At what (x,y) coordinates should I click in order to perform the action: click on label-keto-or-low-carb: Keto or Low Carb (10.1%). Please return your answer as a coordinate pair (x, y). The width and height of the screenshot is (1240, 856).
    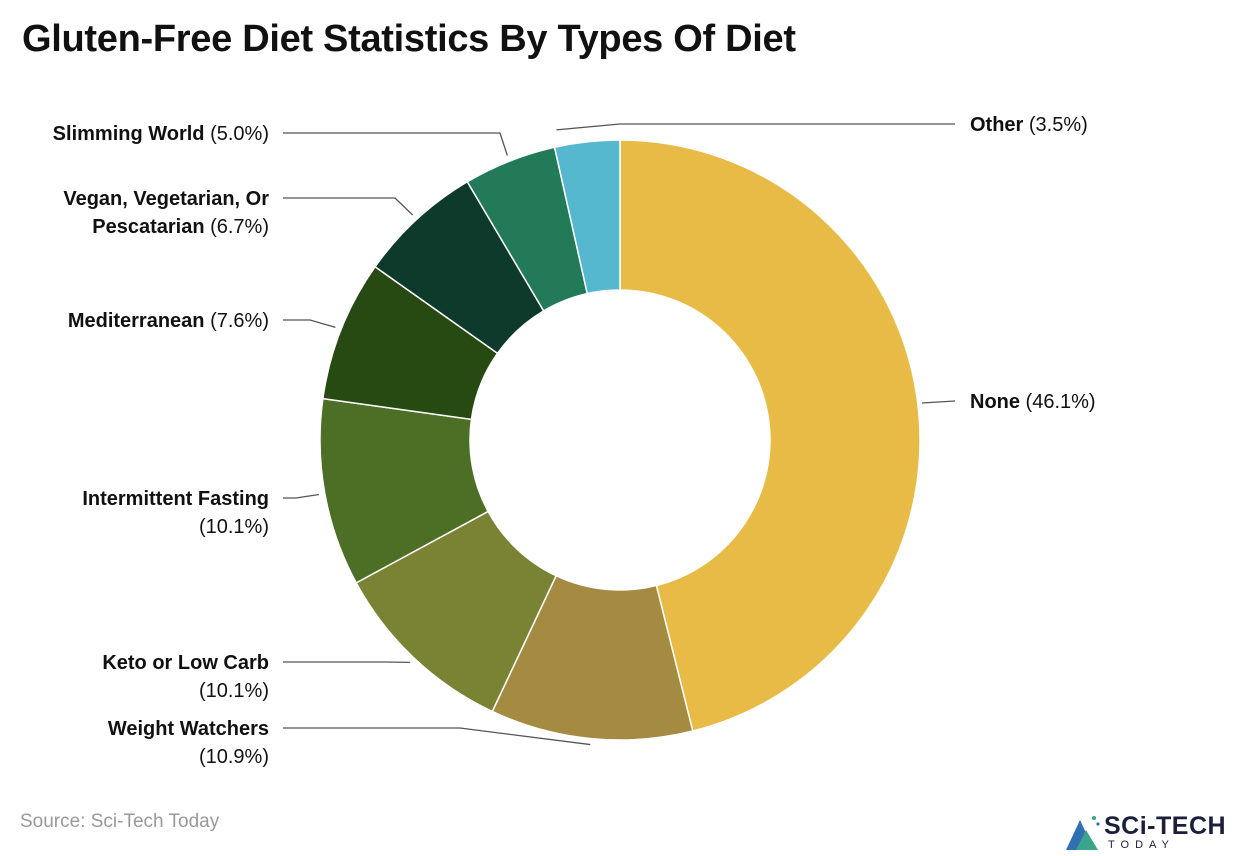
    Looking at the image, I should click on (185, 677).